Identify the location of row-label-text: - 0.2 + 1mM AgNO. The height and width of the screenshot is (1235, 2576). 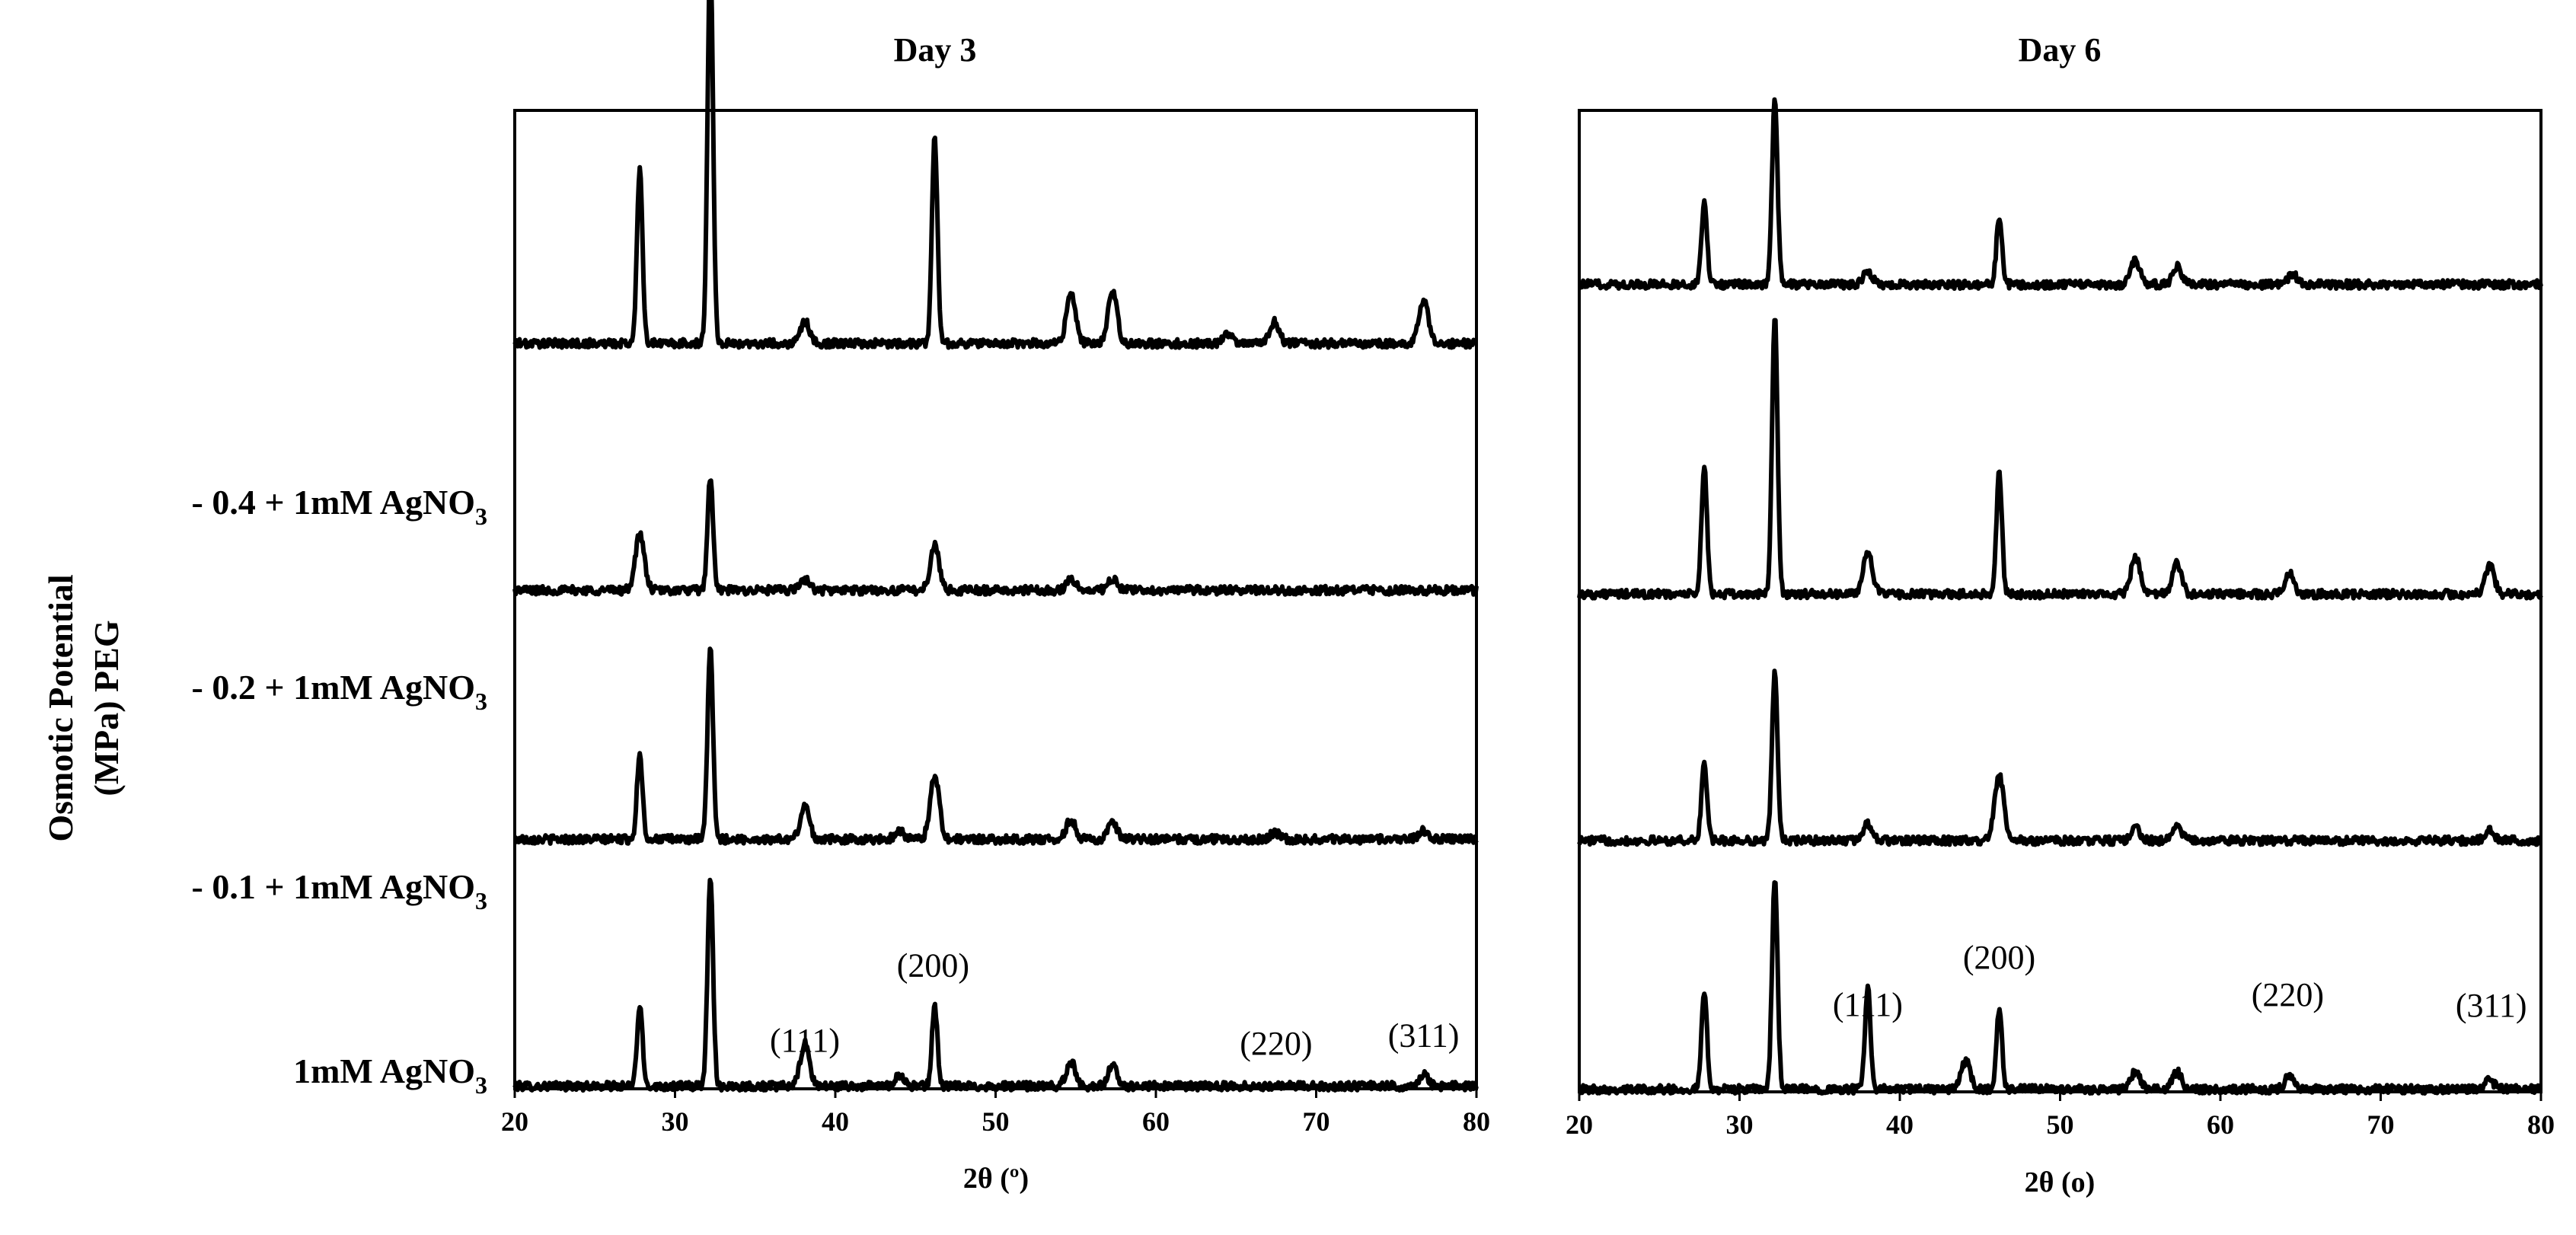
(333, 687).